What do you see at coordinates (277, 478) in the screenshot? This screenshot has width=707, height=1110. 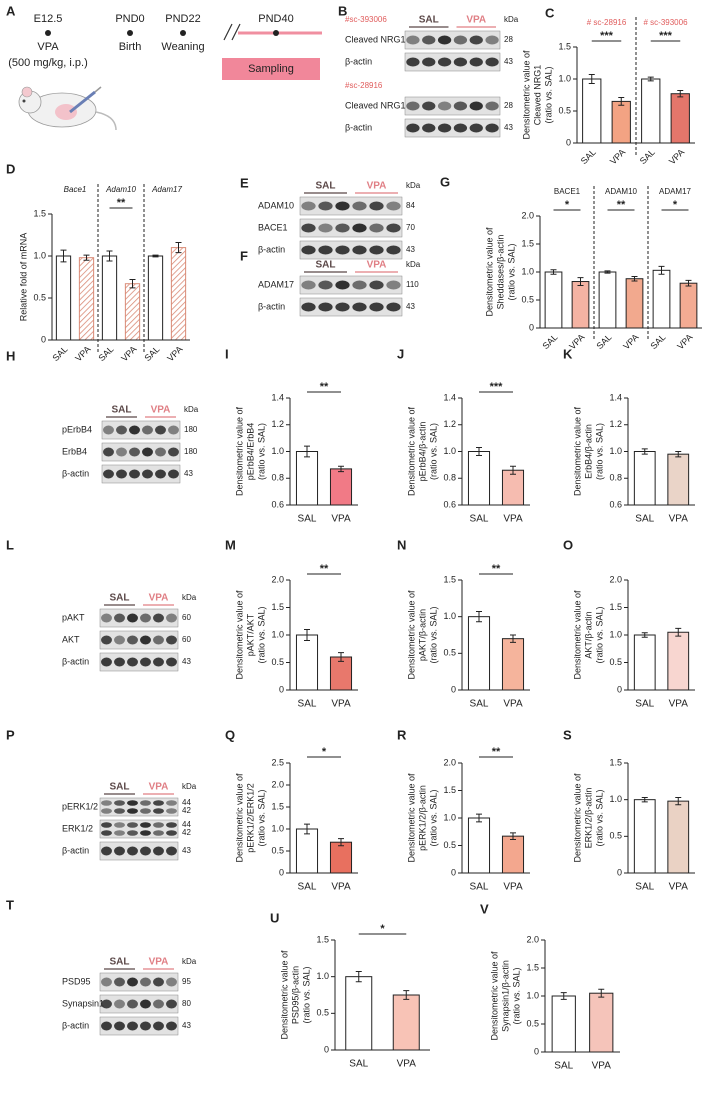 I see `y-tick-label: 0.8` at bounding box center [277, 478].